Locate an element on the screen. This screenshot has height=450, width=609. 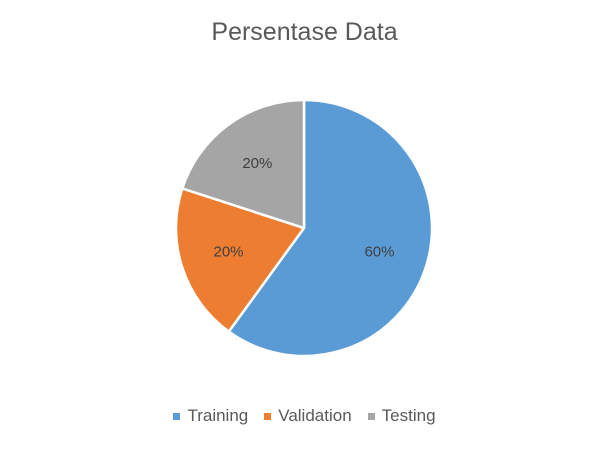
pie-slice-testing is located at coordinates (243, 164).